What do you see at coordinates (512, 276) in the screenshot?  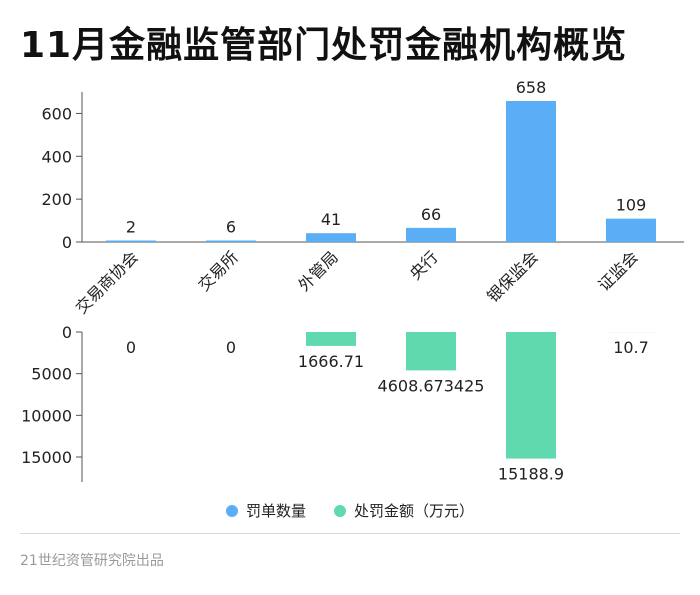 I see `category-label: 银保监会` at bounding box center [512, 276].